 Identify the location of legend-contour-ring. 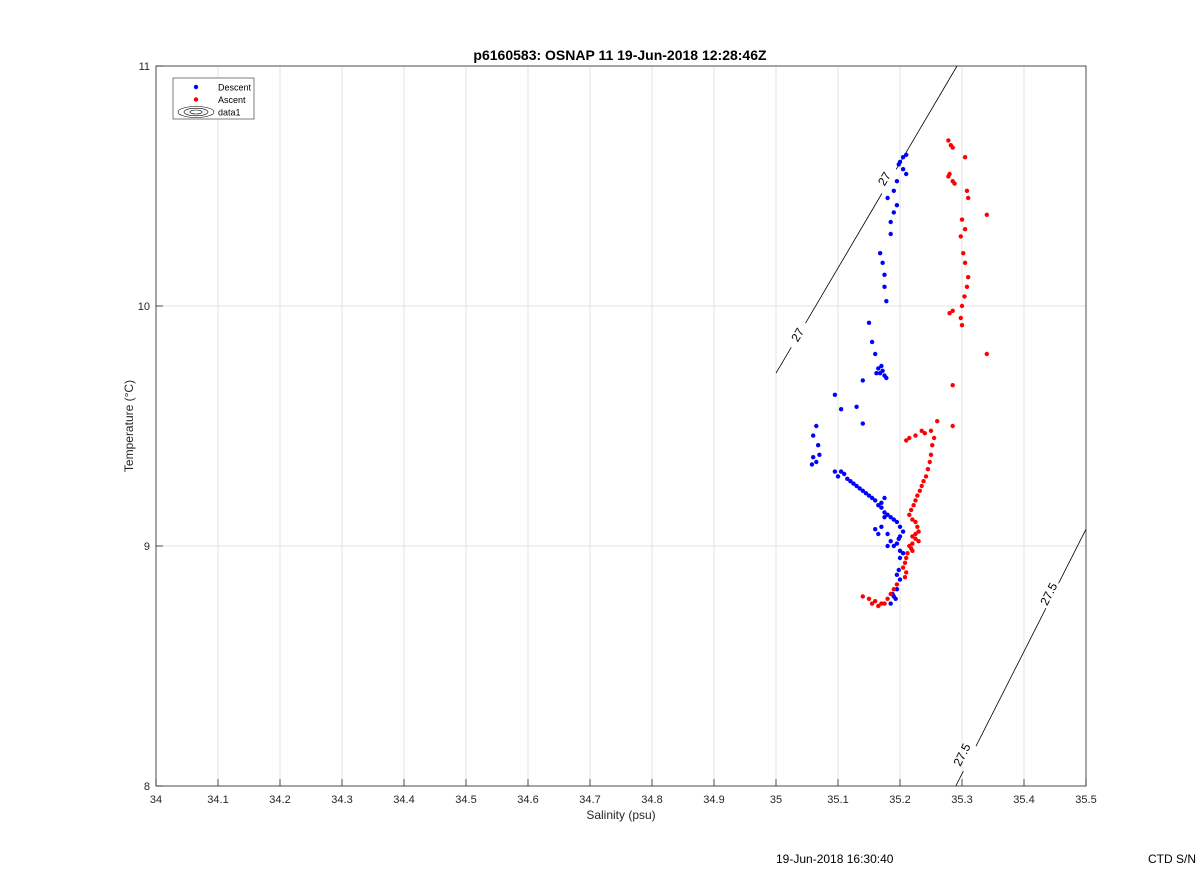
(196, 112).